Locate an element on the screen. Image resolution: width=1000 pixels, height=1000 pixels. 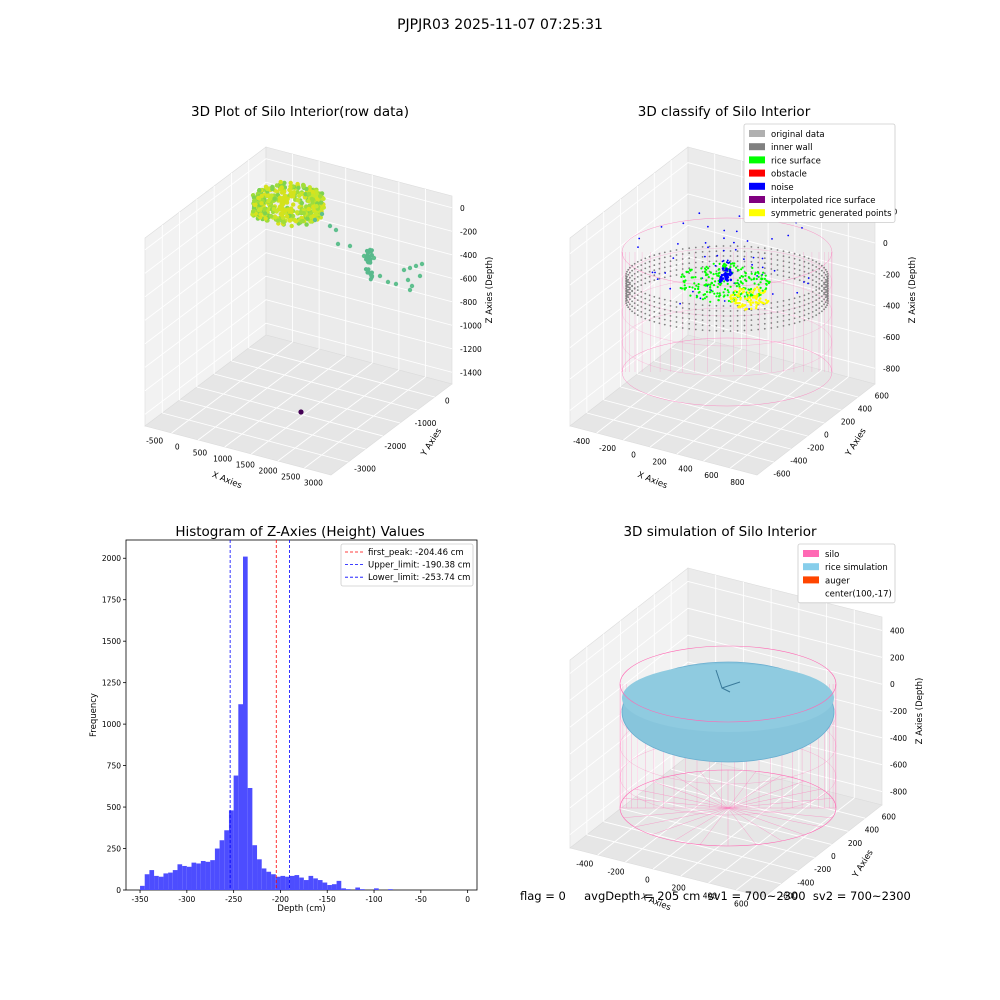
sim-xtick: 400 is located at coordinates (710, 895).